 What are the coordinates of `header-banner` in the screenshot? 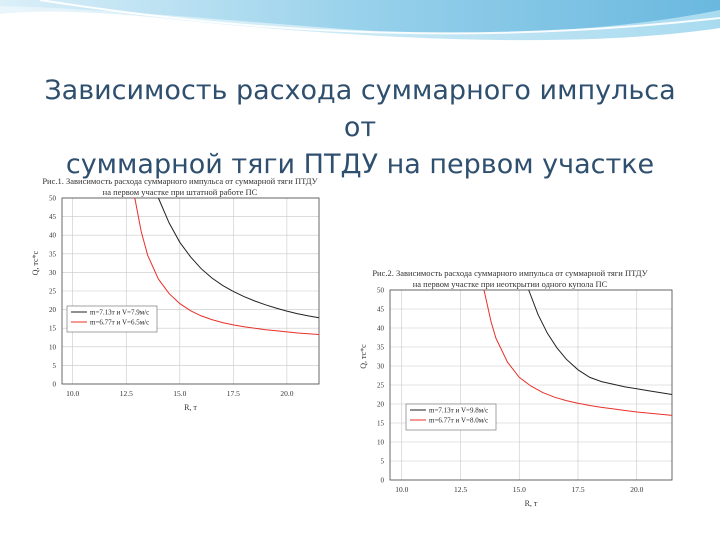 It's located at (360, 20).